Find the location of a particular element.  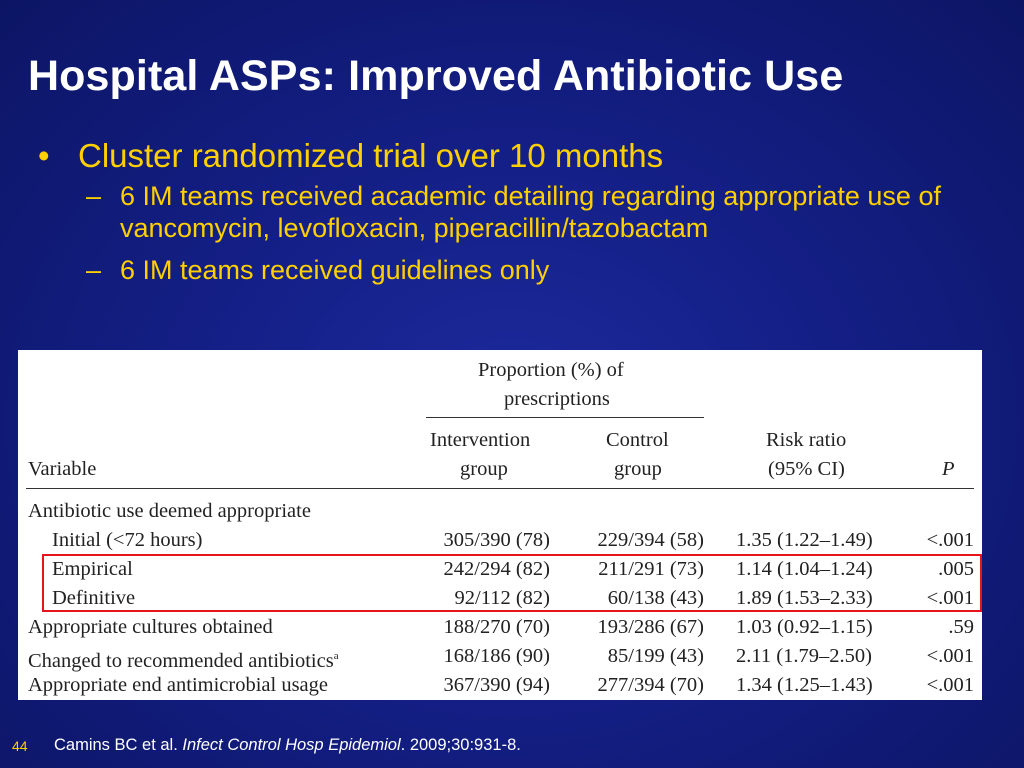

row-risk-ratio: 1.14 (1.04–1.24) is located at coordinates (804, 569).